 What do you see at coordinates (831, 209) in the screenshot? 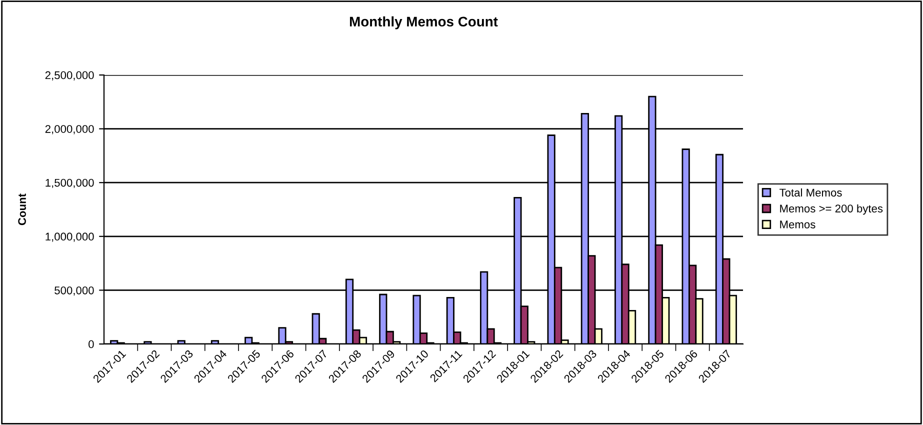
I see `legend-label: Memos >= 200 bytes` at bounding box center [831, 209].